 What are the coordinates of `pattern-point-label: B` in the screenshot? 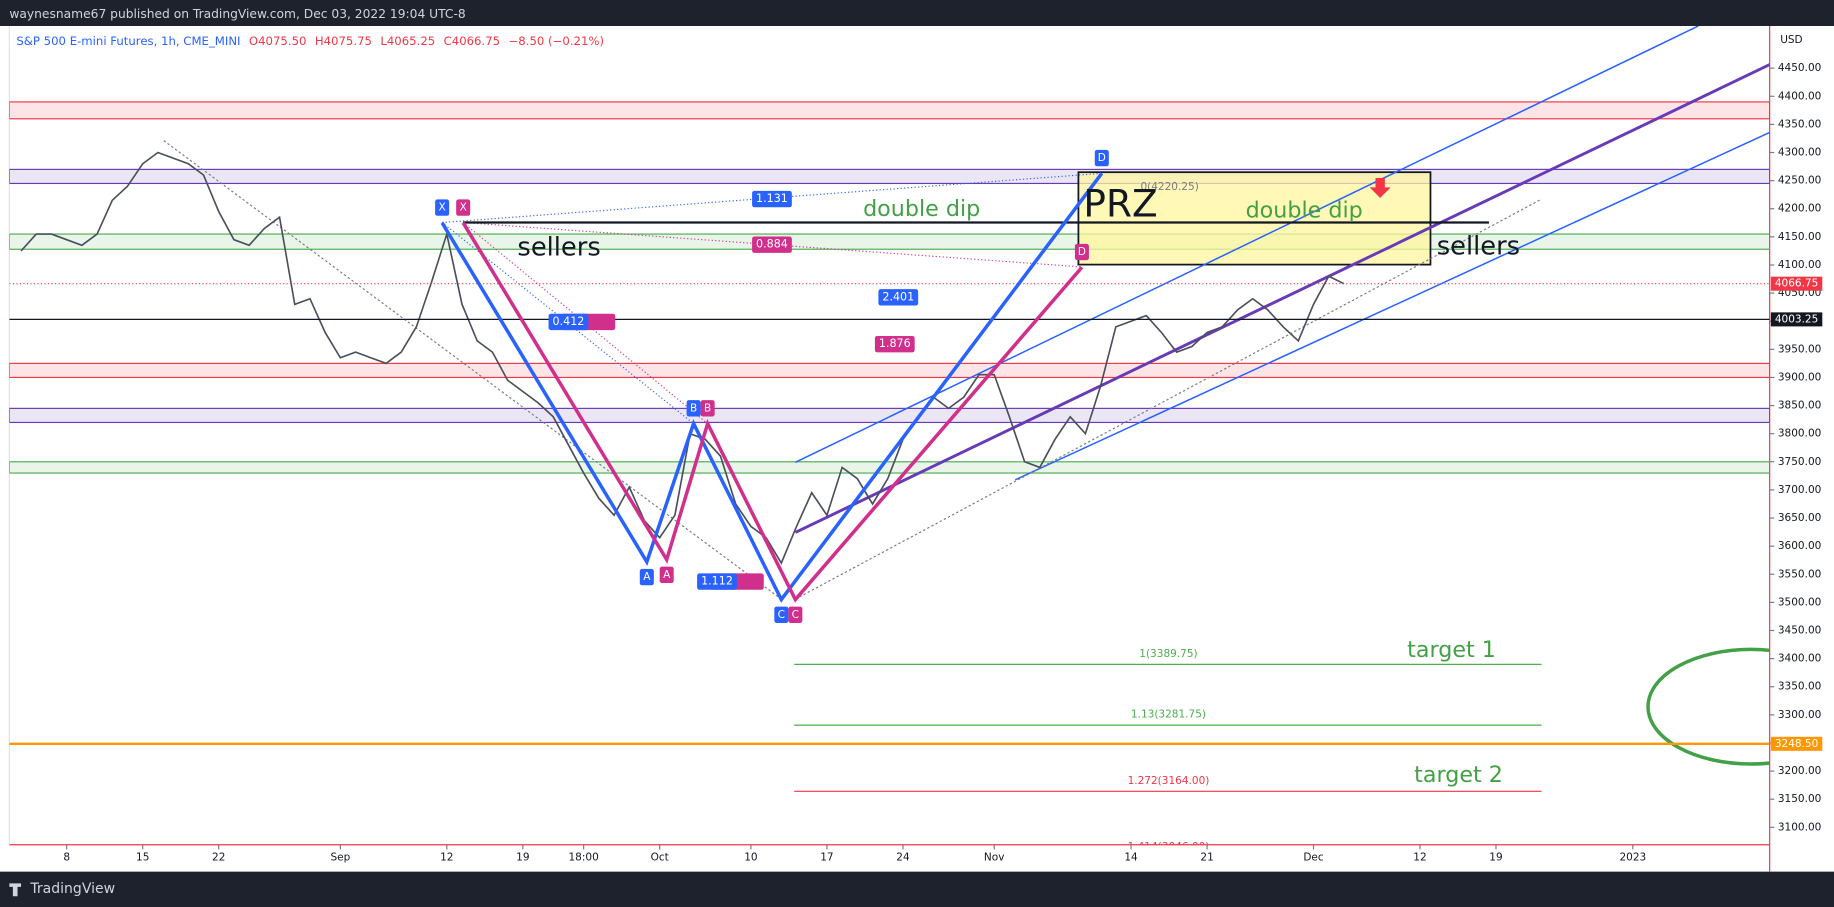 It's located at (693, 408).